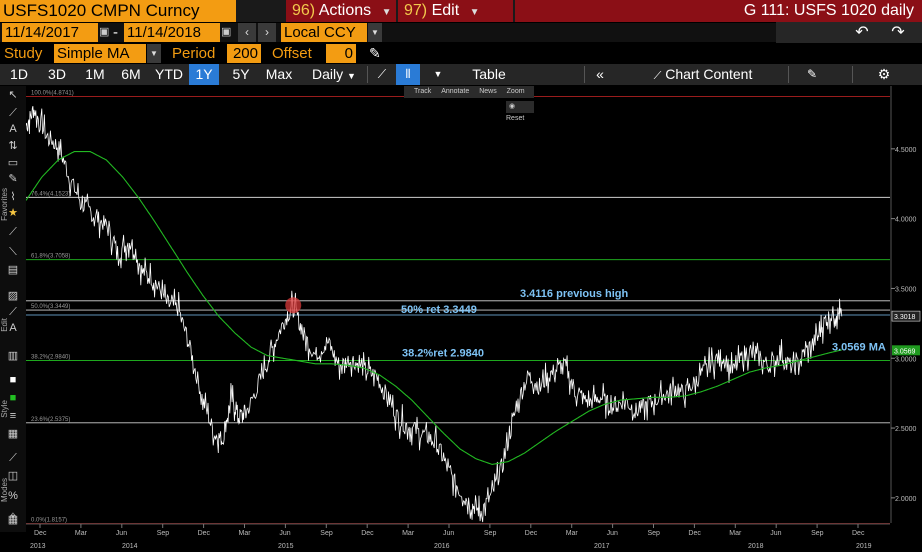  I want to click on gear-icon: ⚙, so click(884, 74).